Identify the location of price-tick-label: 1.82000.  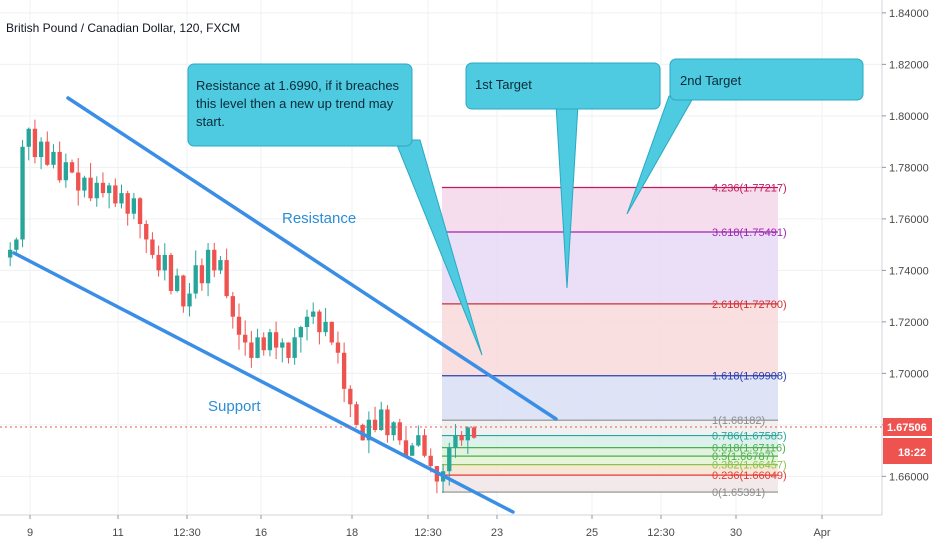
(909, 65).